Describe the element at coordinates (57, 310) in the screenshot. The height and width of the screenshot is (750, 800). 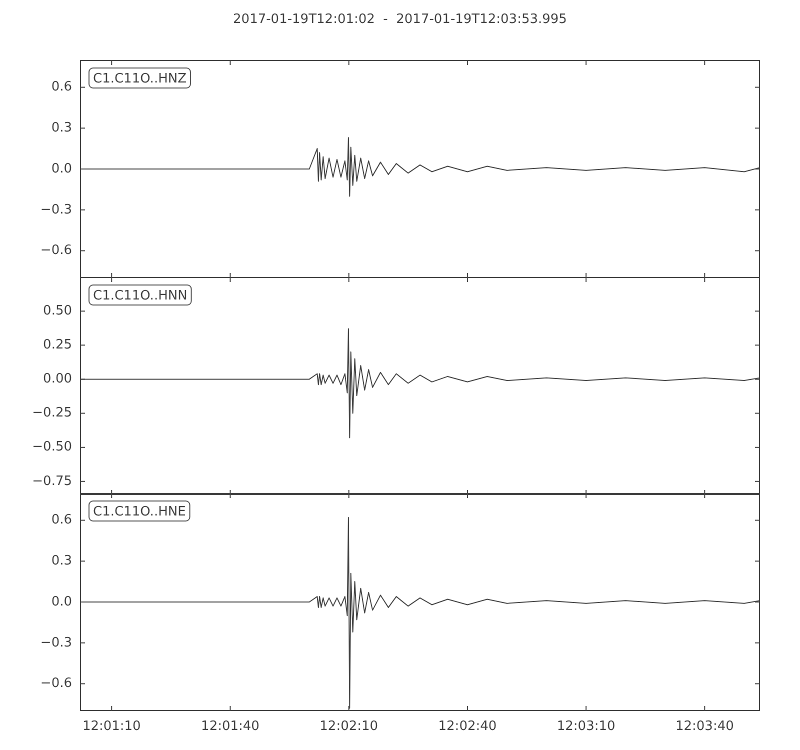
I see `y-tick-label: 0.50` at that location.